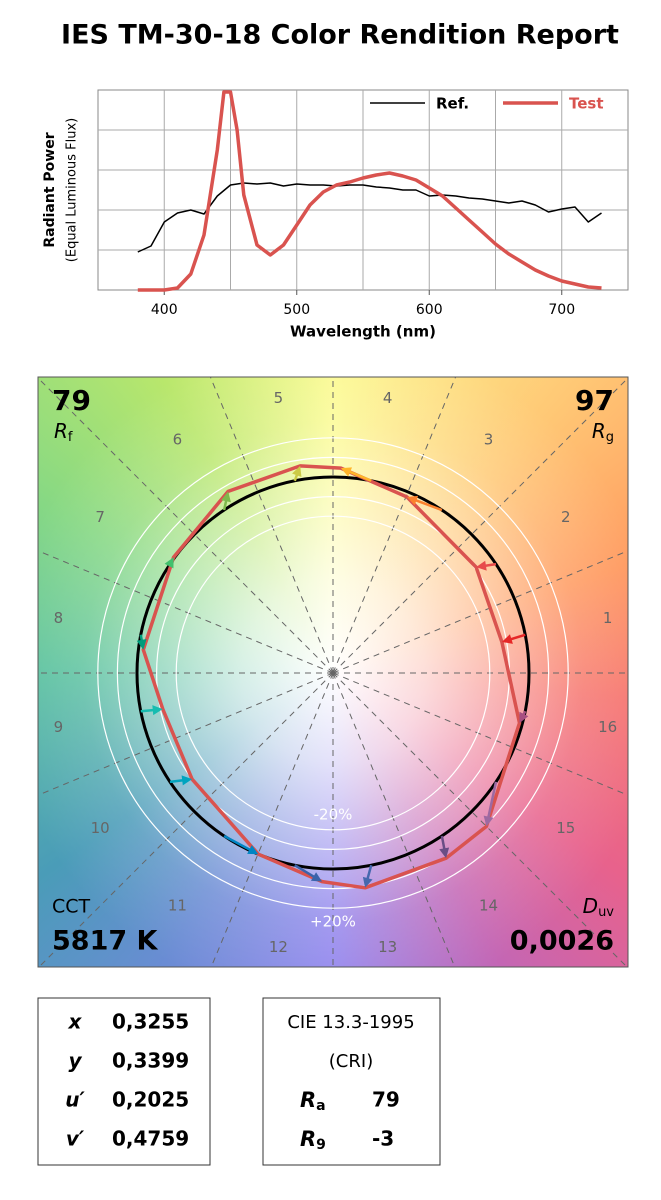 The image size is (661, 1200). What do you see at coordinates (562, 941) in the screenshot?
I see `duv-value: 0,0026` at bounding box center [562, 941].